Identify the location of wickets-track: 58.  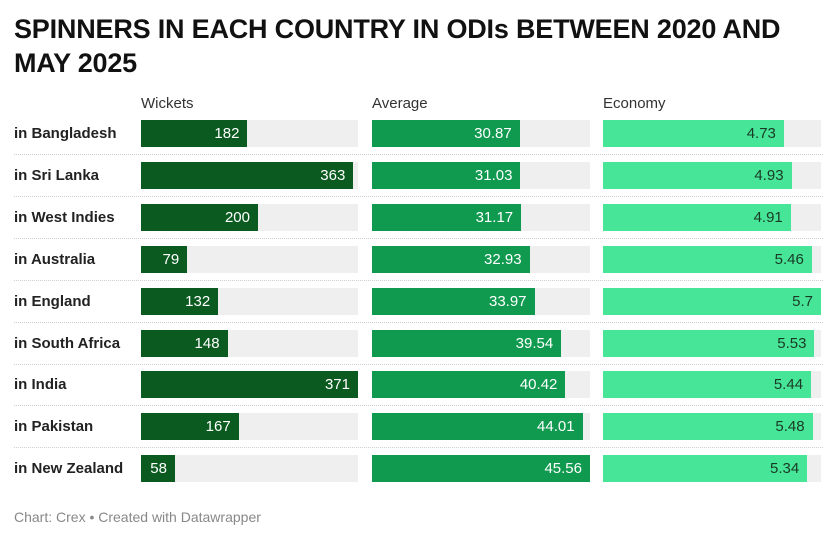
(249, 469).